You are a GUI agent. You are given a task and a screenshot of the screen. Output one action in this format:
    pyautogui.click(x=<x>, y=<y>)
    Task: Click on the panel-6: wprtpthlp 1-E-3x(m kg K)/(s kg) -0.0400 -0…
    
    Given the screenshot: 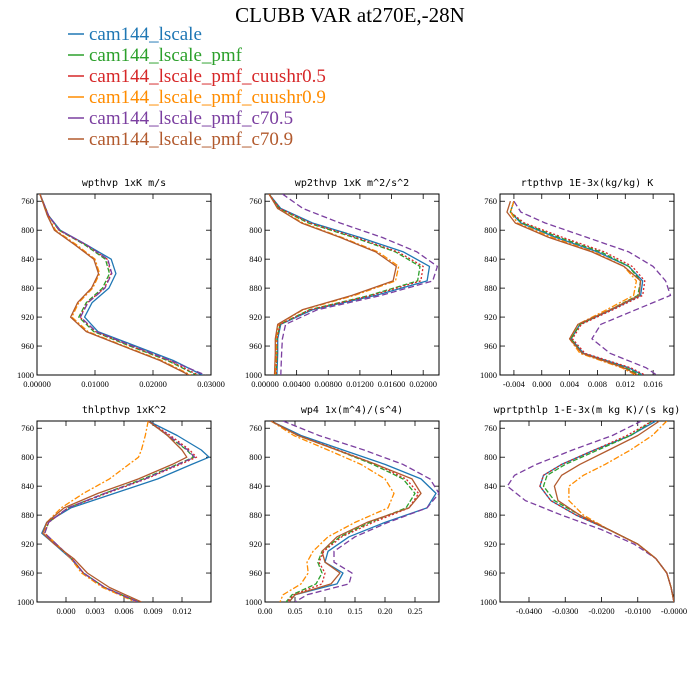 What is the action you would take?
    pyautogui.click(x=583, y=510)
    